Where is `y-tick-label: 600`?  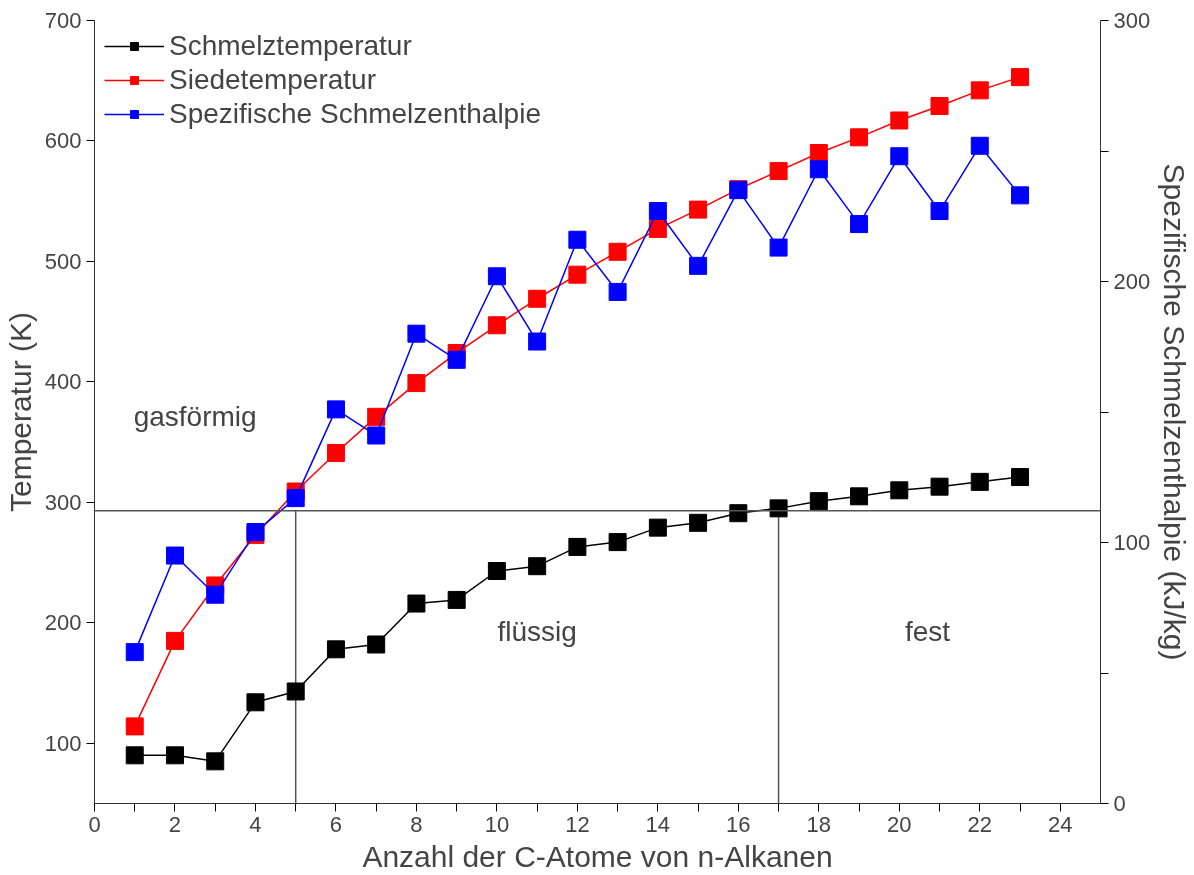 y-tick-label: 600 is located at coordinates (63, 141).